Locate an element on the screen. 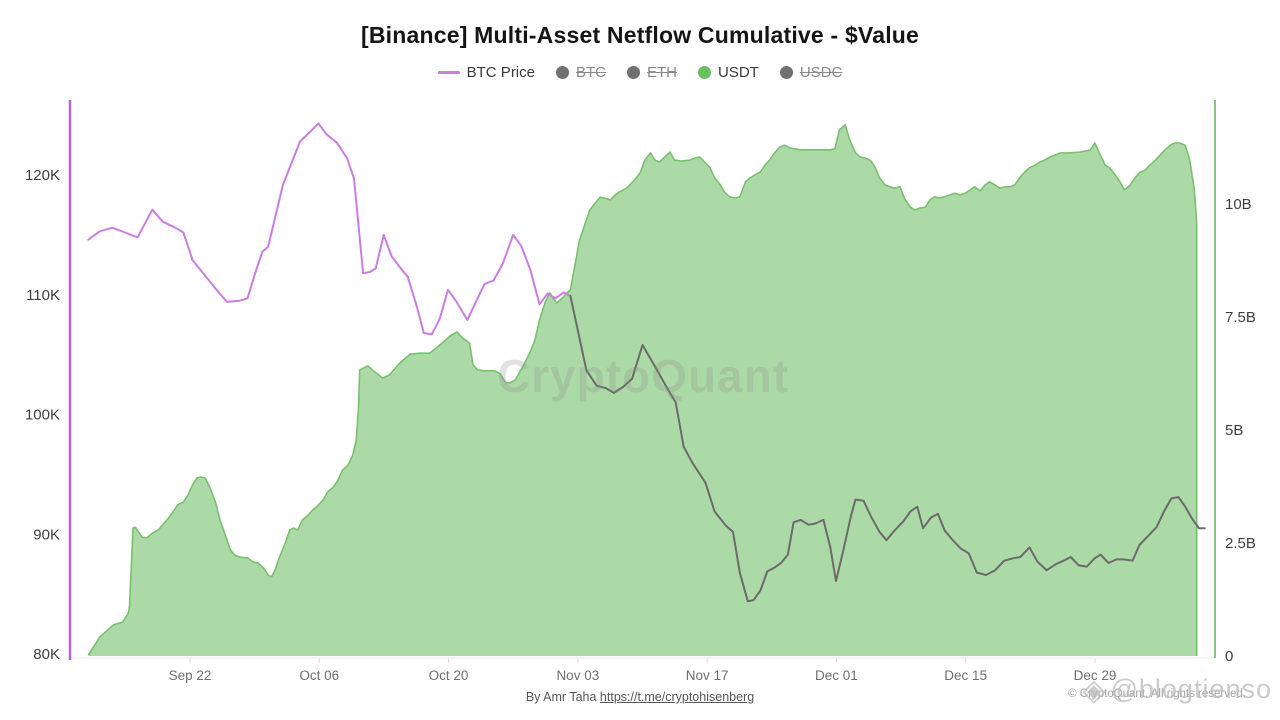 This screenshot has width=1280, height=720. x-axis-tick-label: Sep 22 is located at coordinates (190, 675).